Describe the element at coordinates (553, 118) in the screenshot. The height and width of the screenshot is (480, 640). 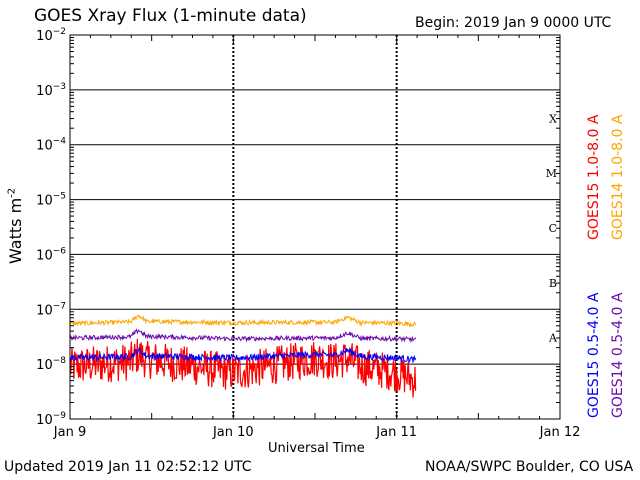
I see `flare-class-label: X` at that location.